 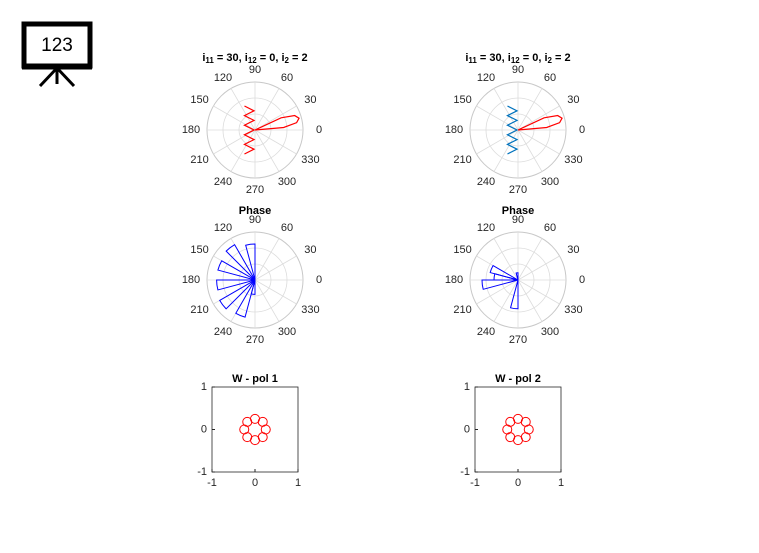 I want to click on y-tick-label: -1, so click(x=202, y=472).